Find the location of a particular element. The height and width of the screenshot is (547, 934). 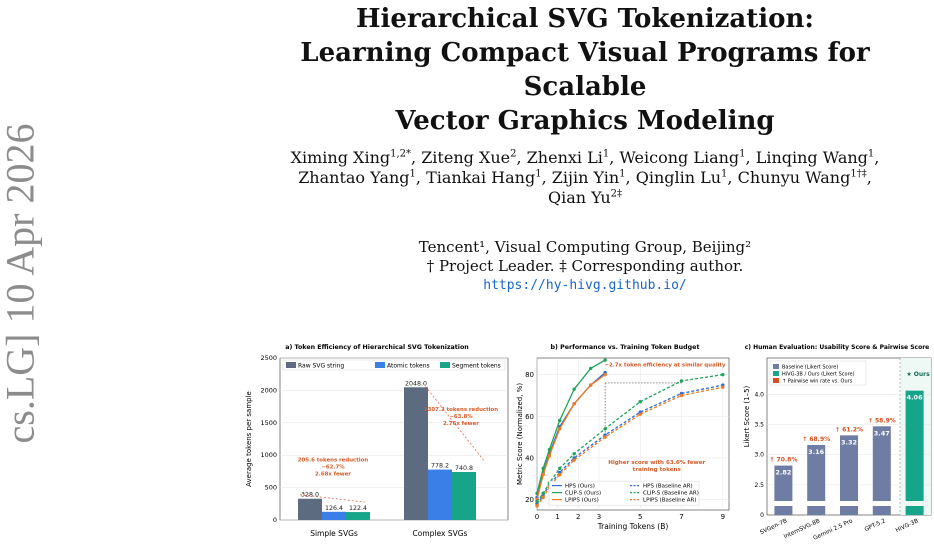

chart-a-ytick: 2500 is located at coordinates (268, 358).